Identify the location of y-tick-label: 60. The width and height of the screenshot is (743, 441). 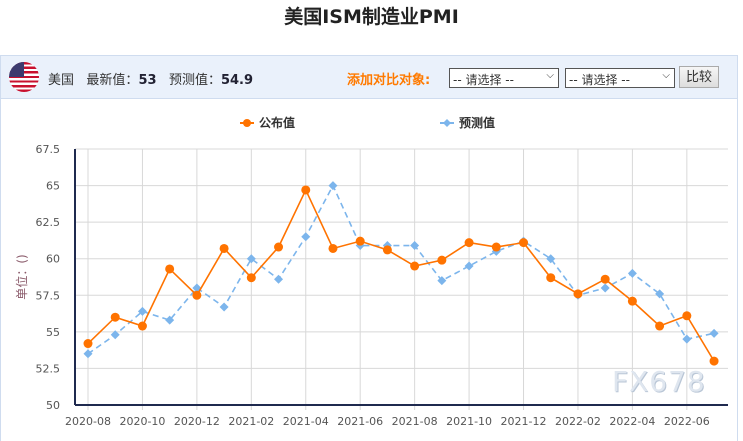
(53, 259).